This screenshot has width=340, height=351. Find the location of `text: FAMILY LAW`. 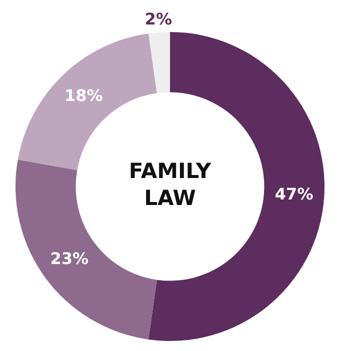

text: FAMILY LAW is located at coordinates (170, 185).